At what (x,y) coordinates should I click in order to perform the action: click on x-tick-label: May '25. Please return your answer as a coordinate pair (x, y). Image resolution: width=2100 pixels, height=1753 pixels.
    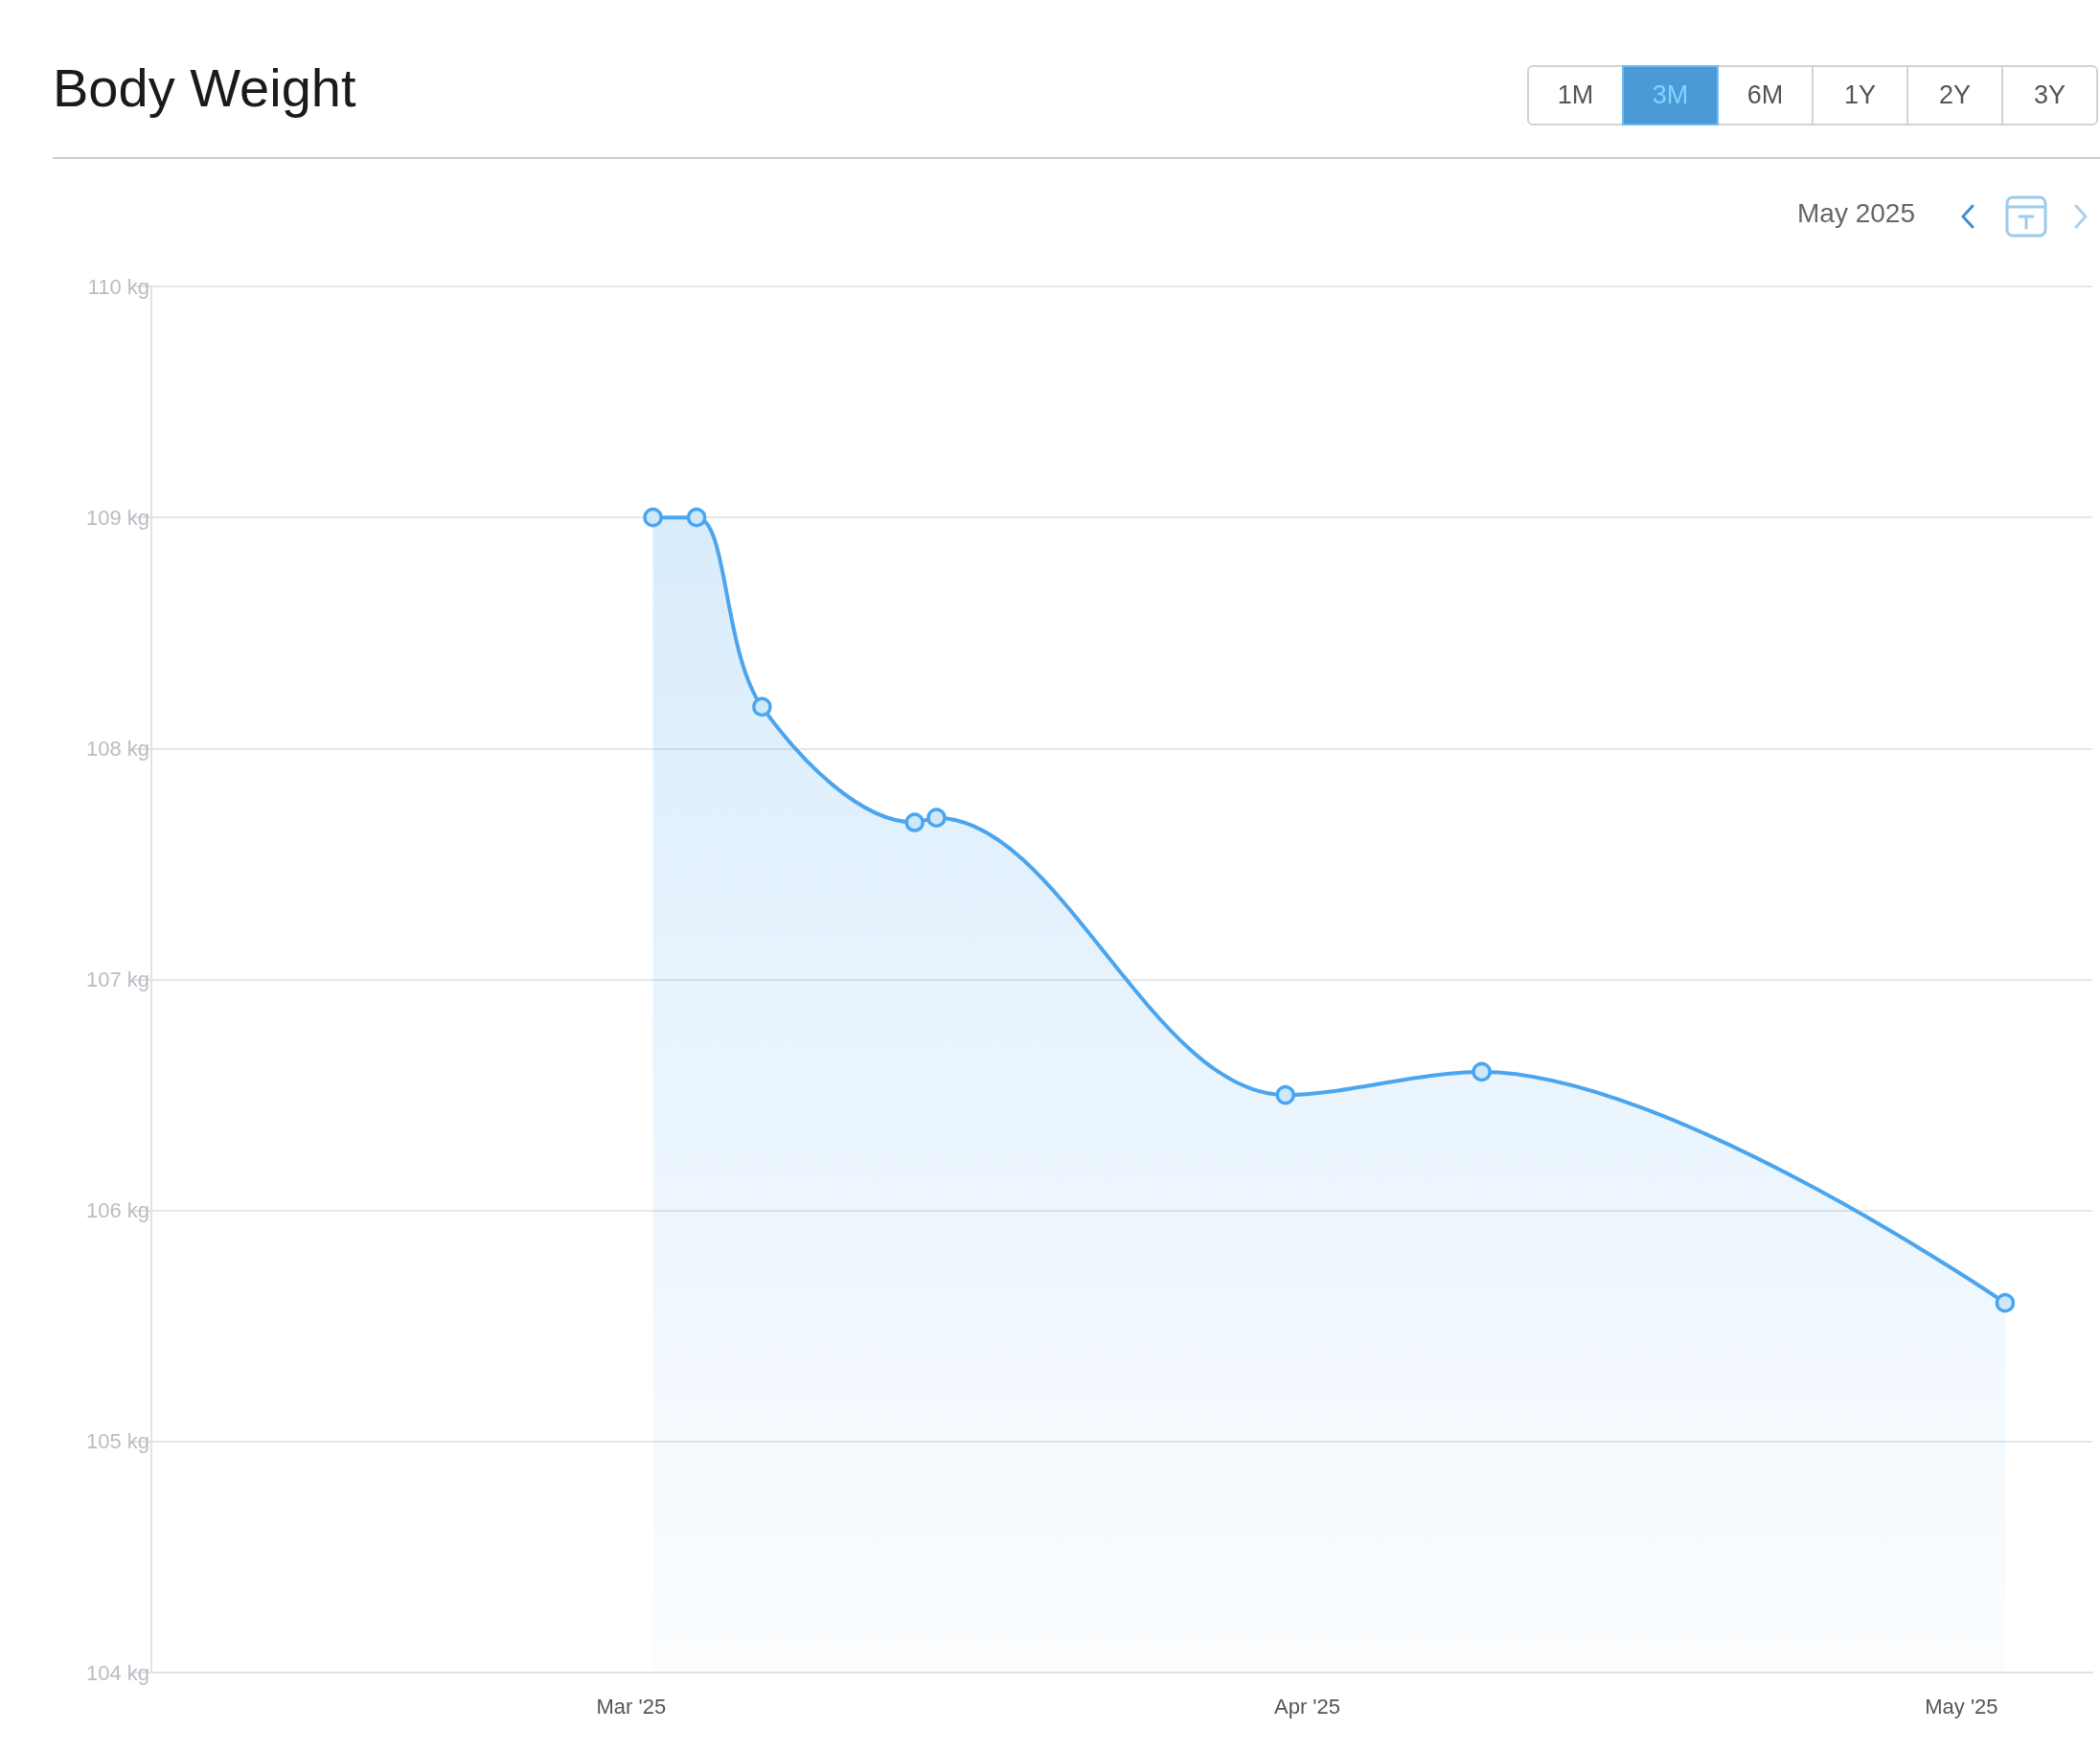
    Looking at the image, I should click on (1961, 1706).